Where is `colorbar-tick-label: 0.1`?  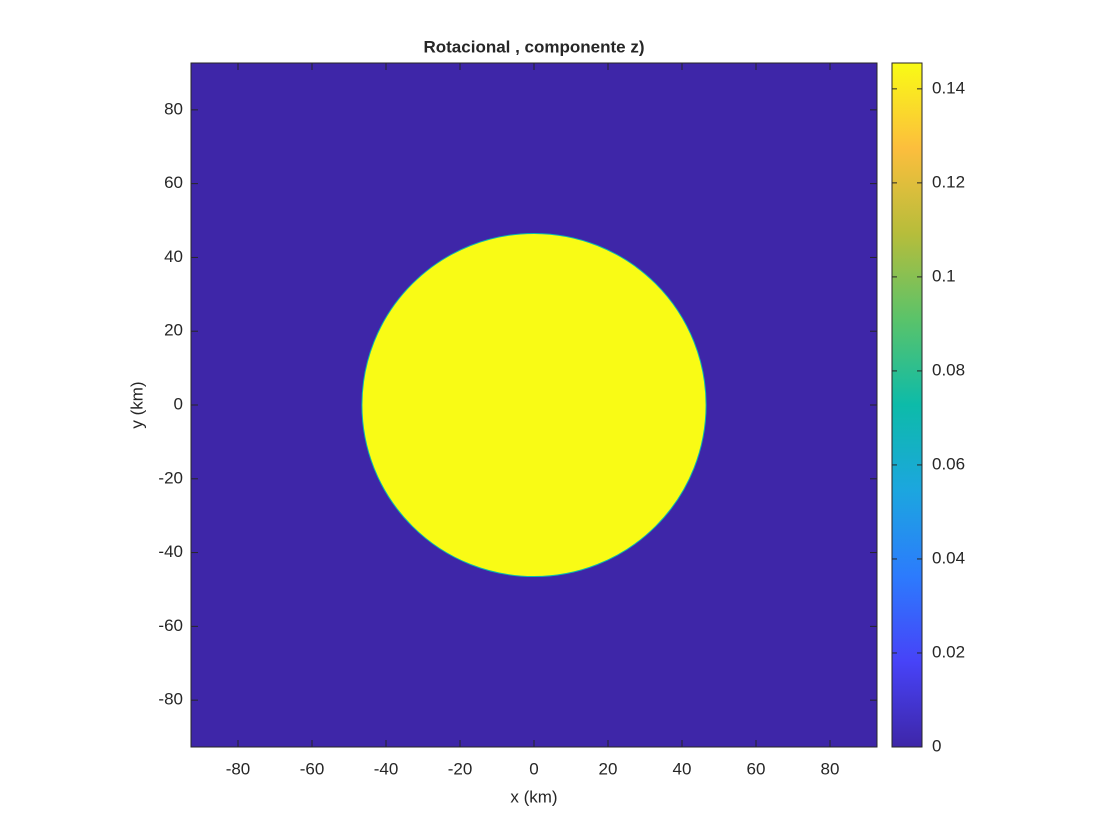
colorbar-tick-label: 0.1 is located at coordinates (944, 275).